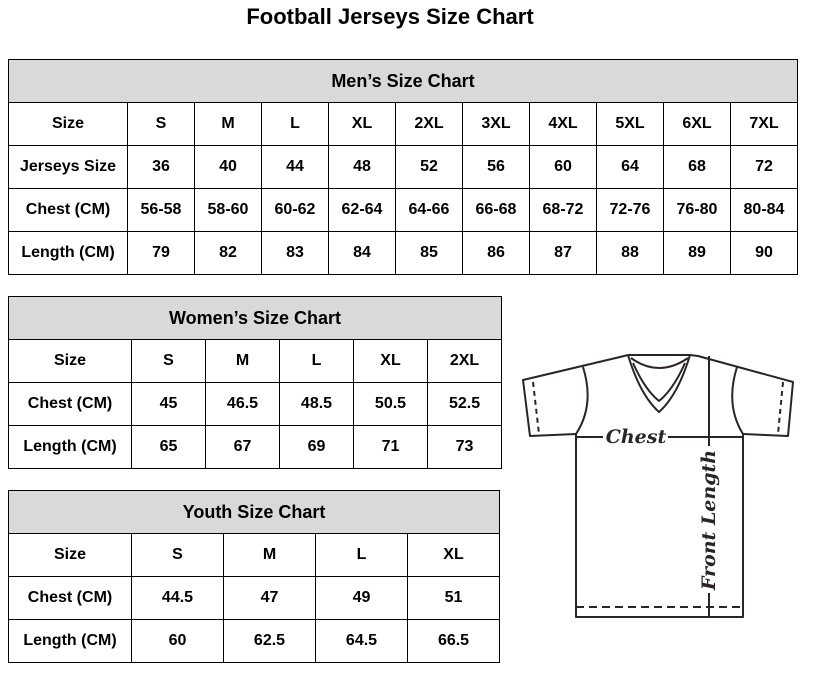 The height and width of the screenshot is (675, 816). I want to click on table-cell: 36, so click(161, 167).